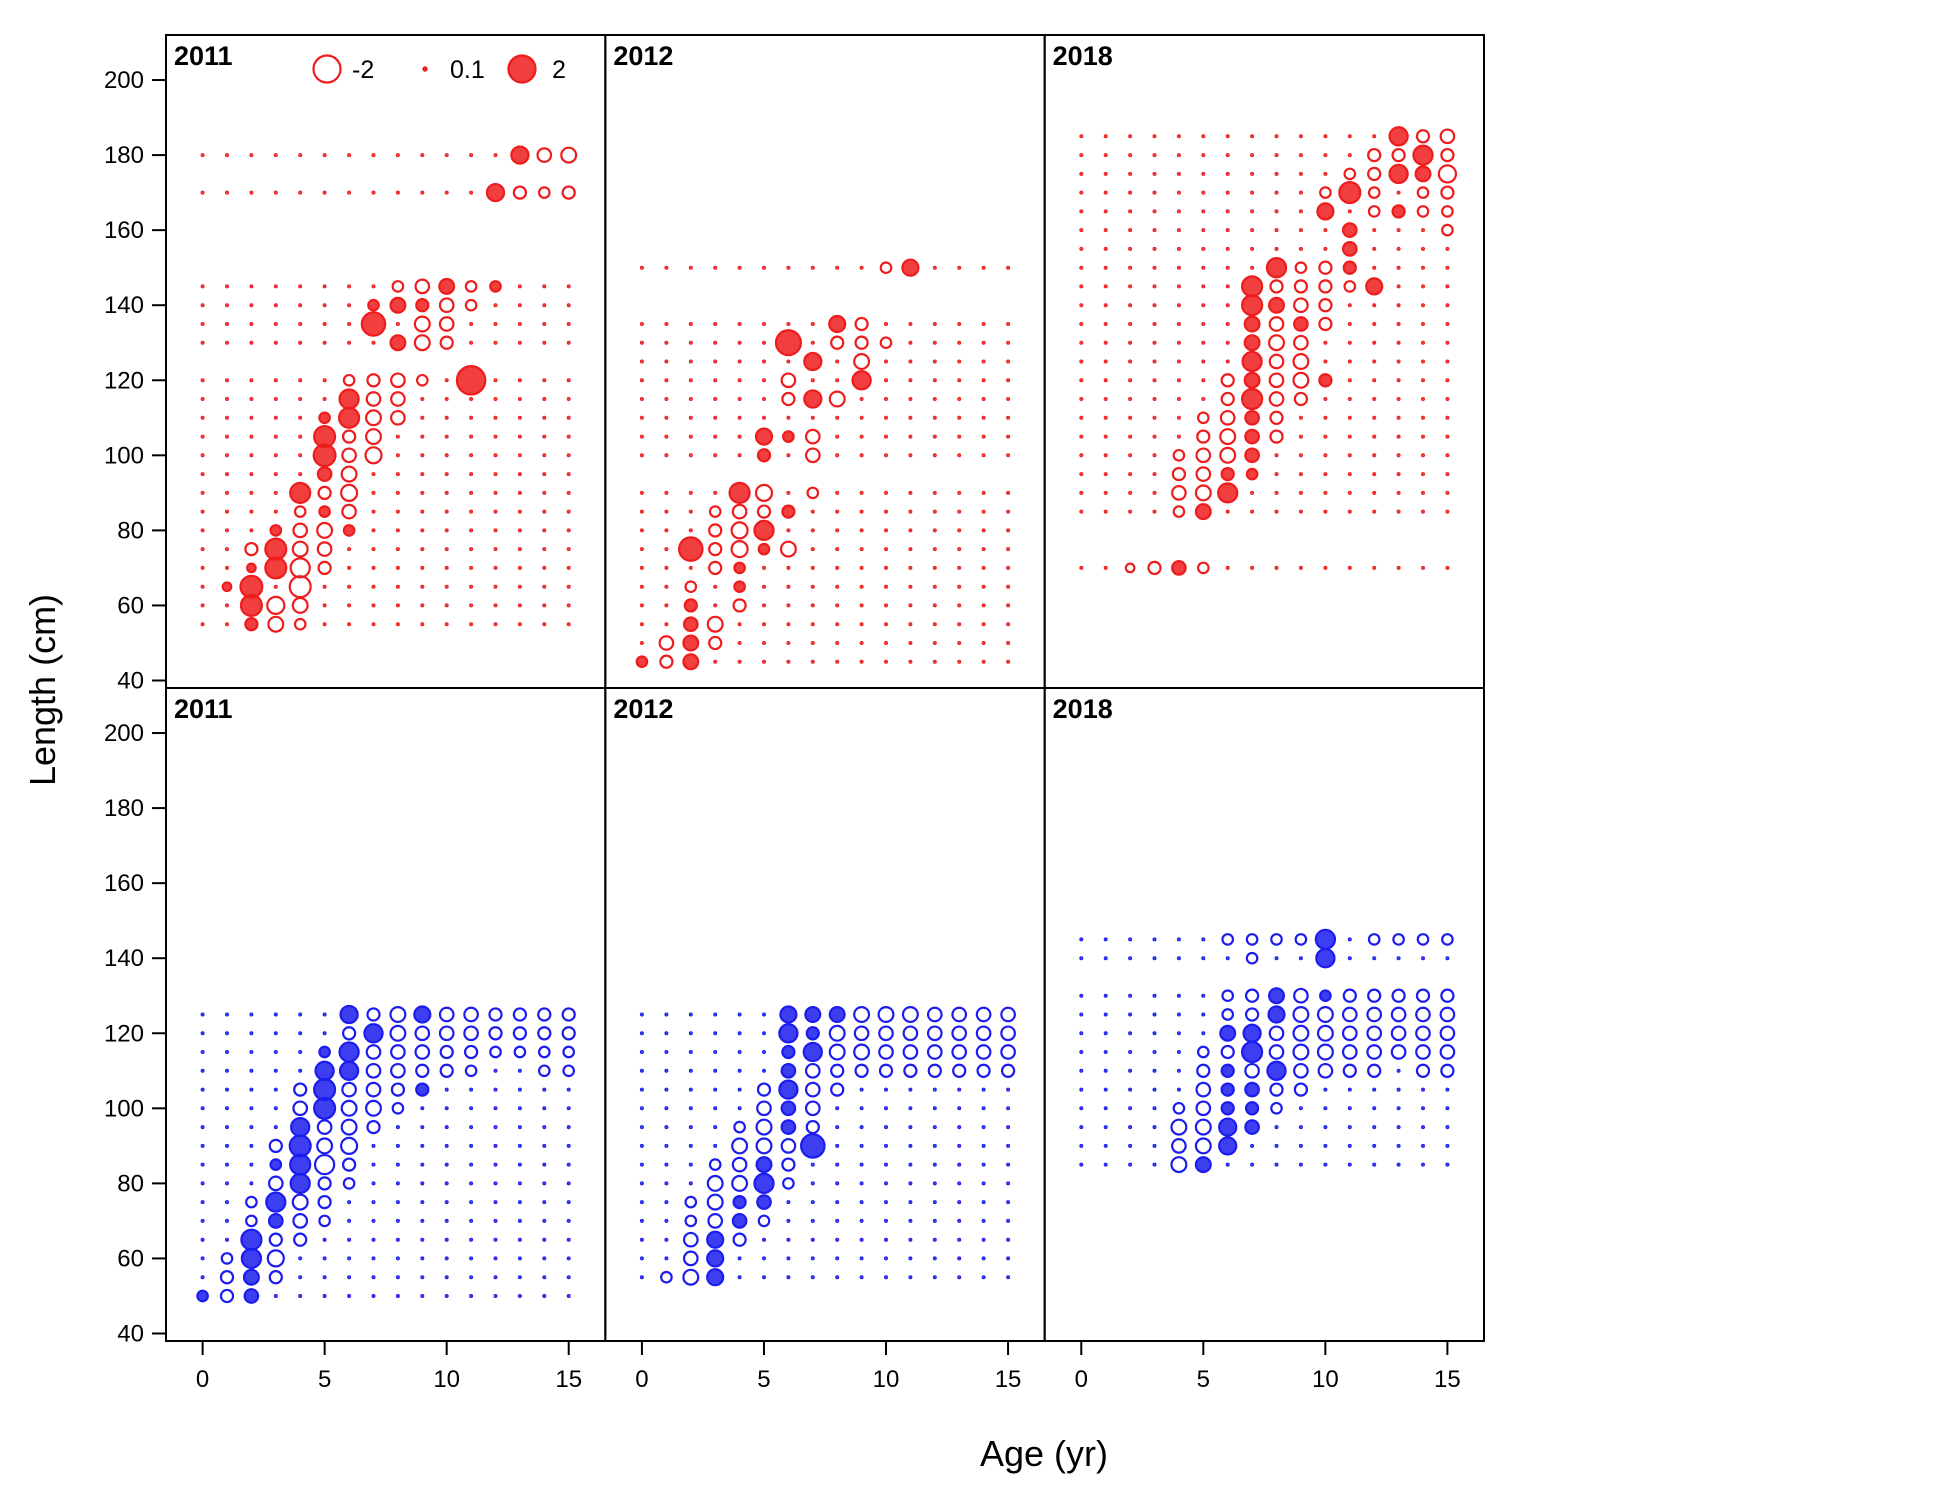  I want to click on y-tick-label: 140, so click(124, 958).